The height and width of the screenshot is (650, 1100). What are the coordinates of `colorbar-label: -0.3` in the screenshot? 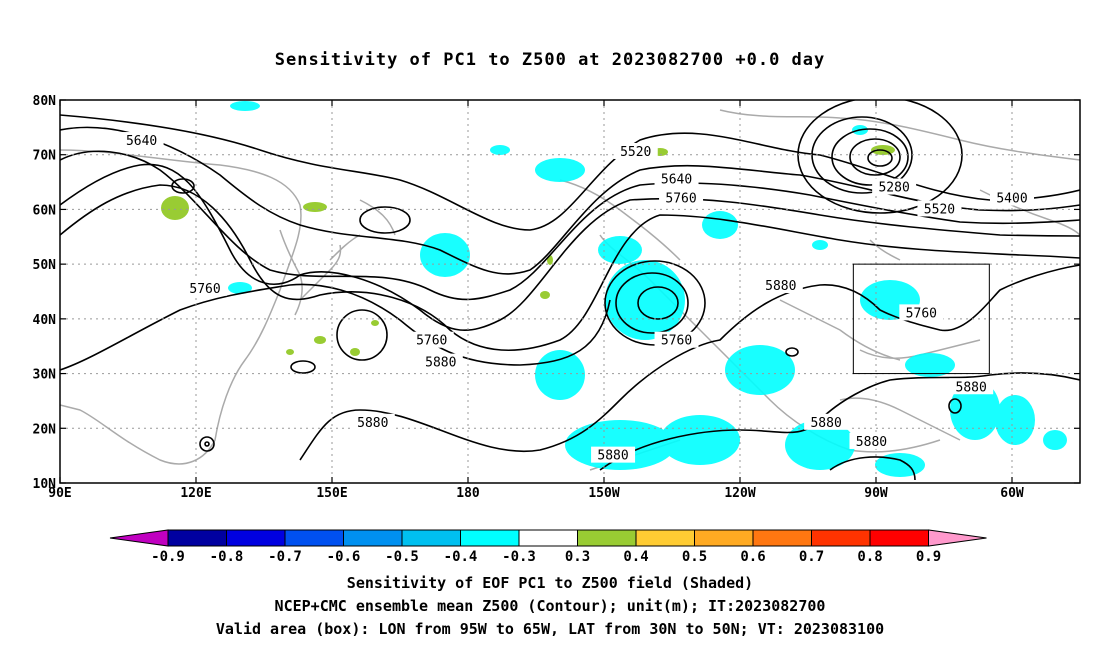 It's located at (519, 557).